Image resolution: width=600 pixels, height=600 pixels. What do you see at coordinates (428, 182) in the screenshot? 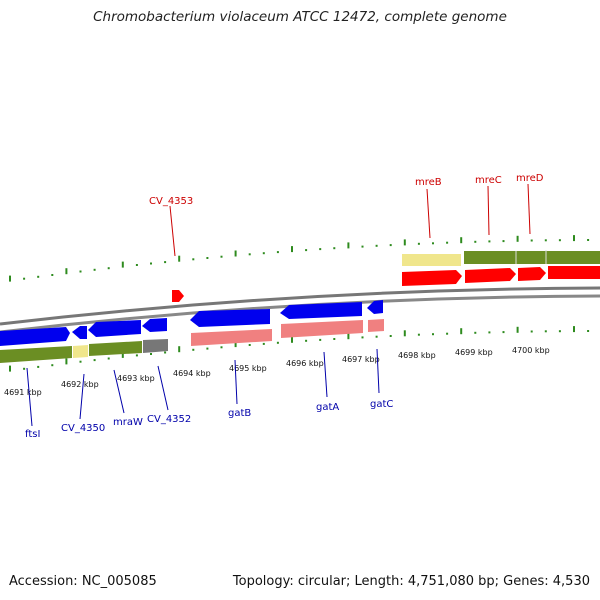
I see `gene-label-mreB: mreB` at bounding box center [428, 182].